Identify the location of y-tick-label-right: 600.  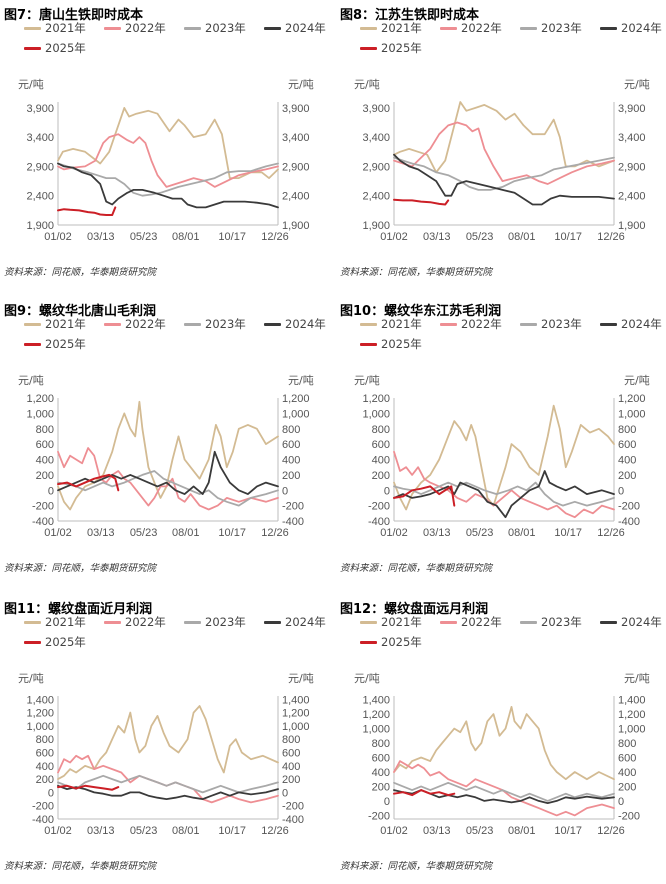
(627, 759).